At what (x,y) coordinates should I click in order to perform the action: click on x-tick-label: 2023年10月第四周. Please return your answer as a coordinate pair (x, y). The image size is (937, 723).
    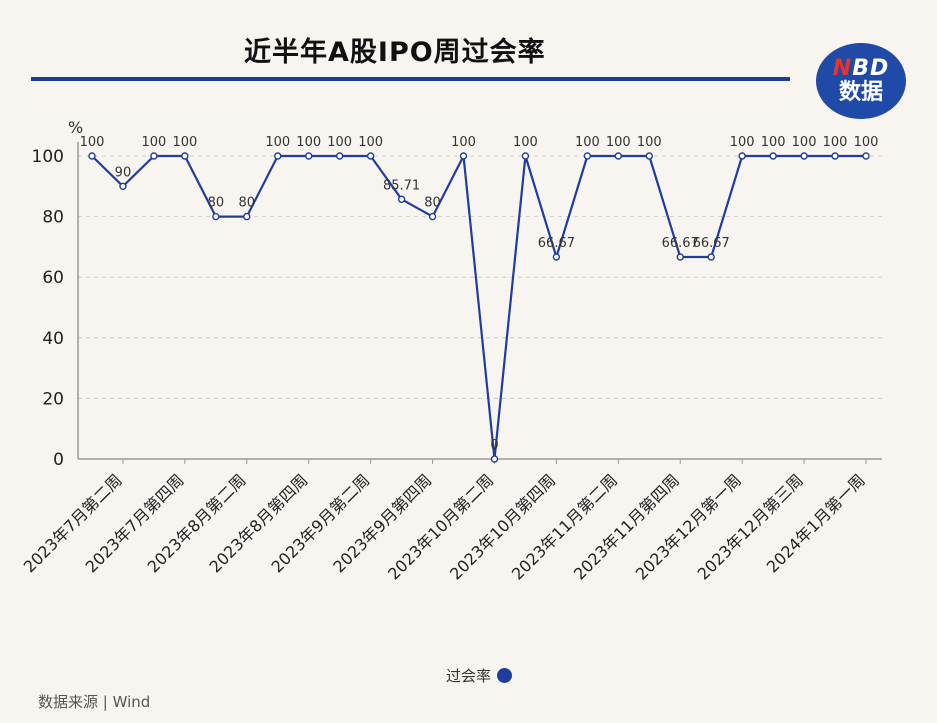
    Looking at the image, I should click on (502, 526).